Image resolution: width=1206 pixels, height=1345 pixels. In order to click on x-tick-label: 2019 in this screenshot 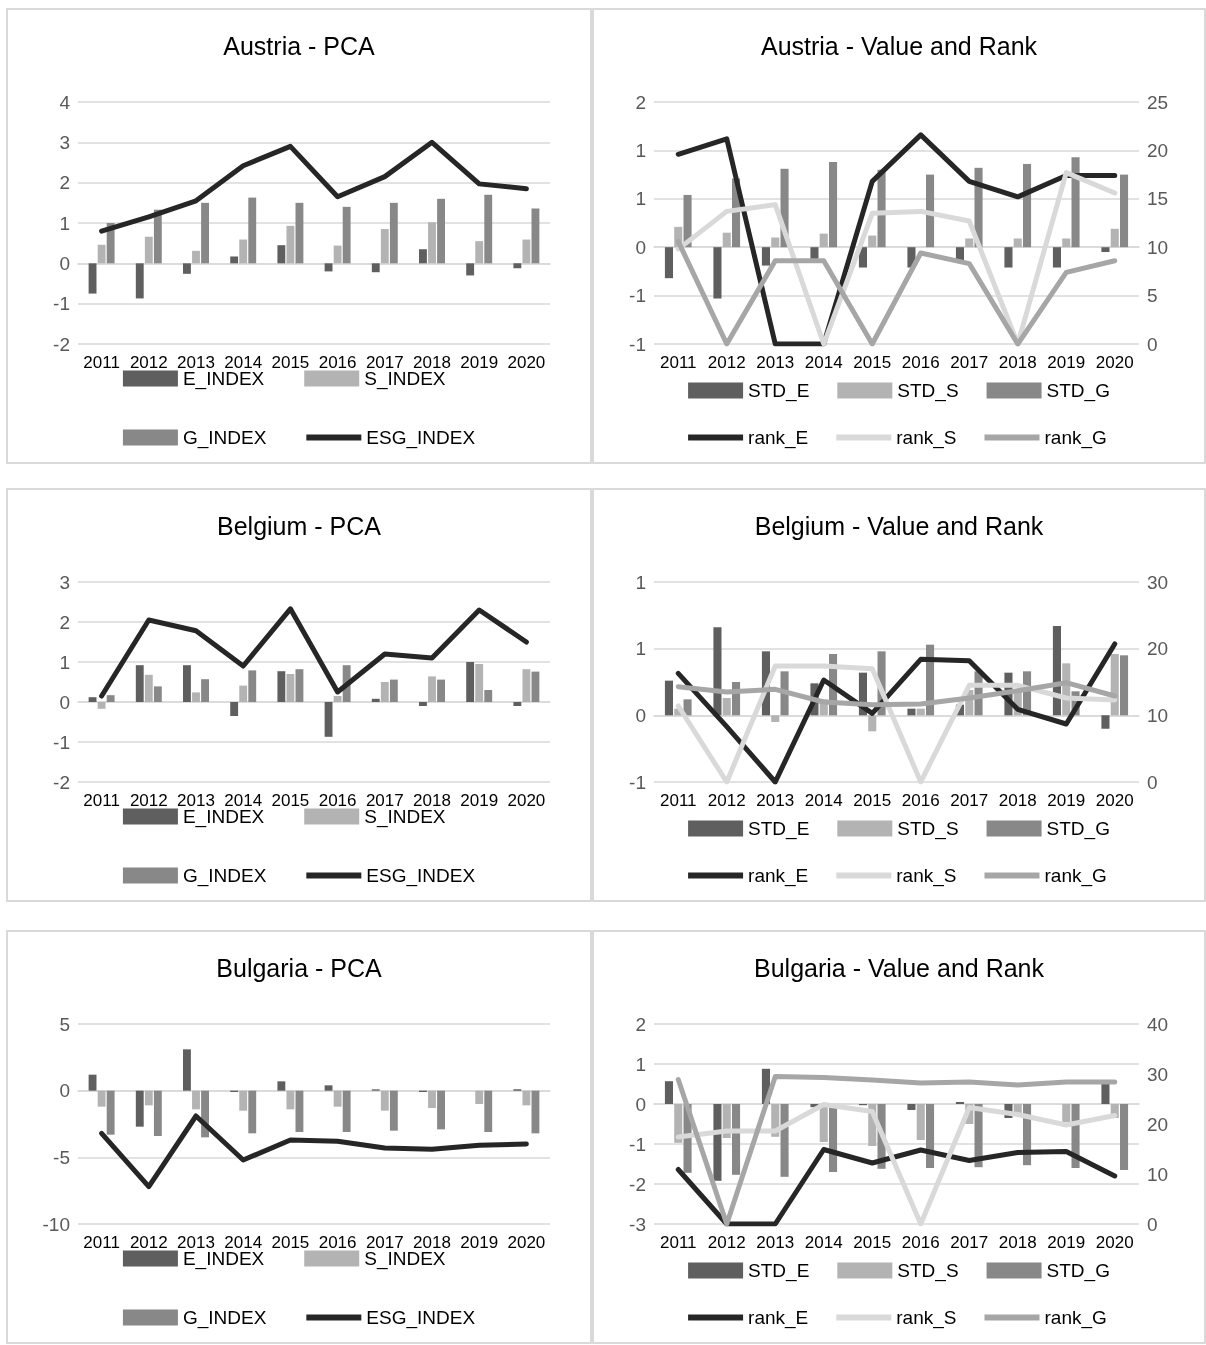, I will do `click(479, 1242)`.